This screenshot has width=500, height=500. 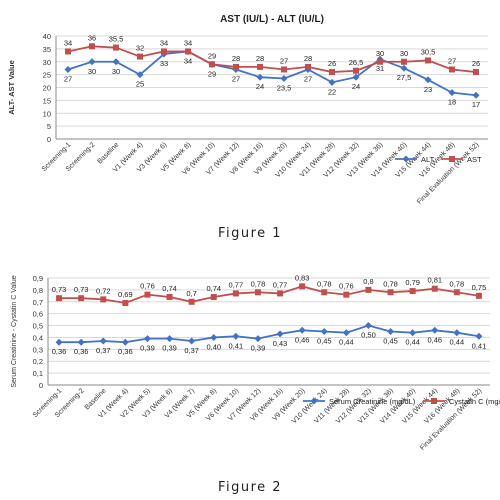 What do you see at coordinates (476, 104) in the screenshot?
I see `data-label: 17` at bounding box center [476, 104].